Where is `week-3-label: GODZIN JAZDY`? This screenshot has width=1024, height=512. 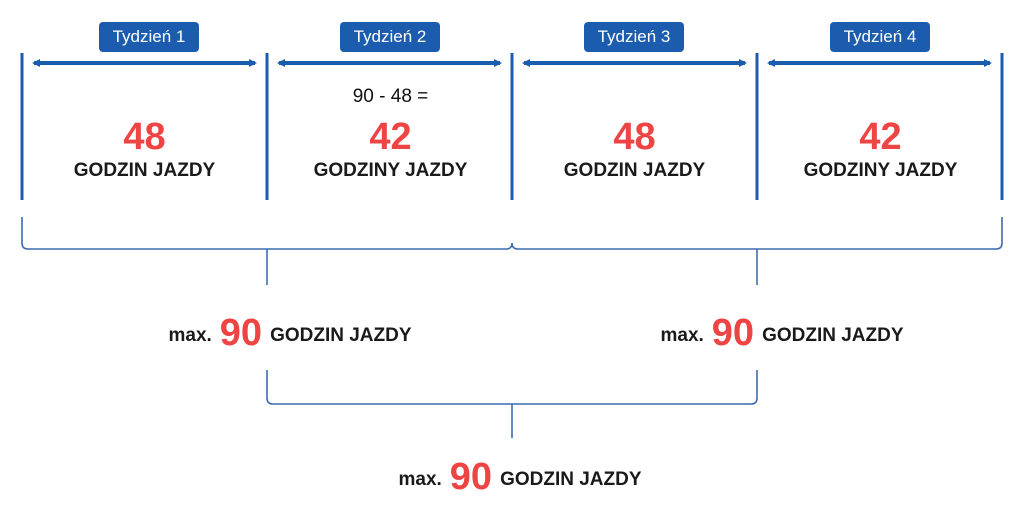
week-3-label: GODZIN JAZDY is located at coordinates (634, 170).